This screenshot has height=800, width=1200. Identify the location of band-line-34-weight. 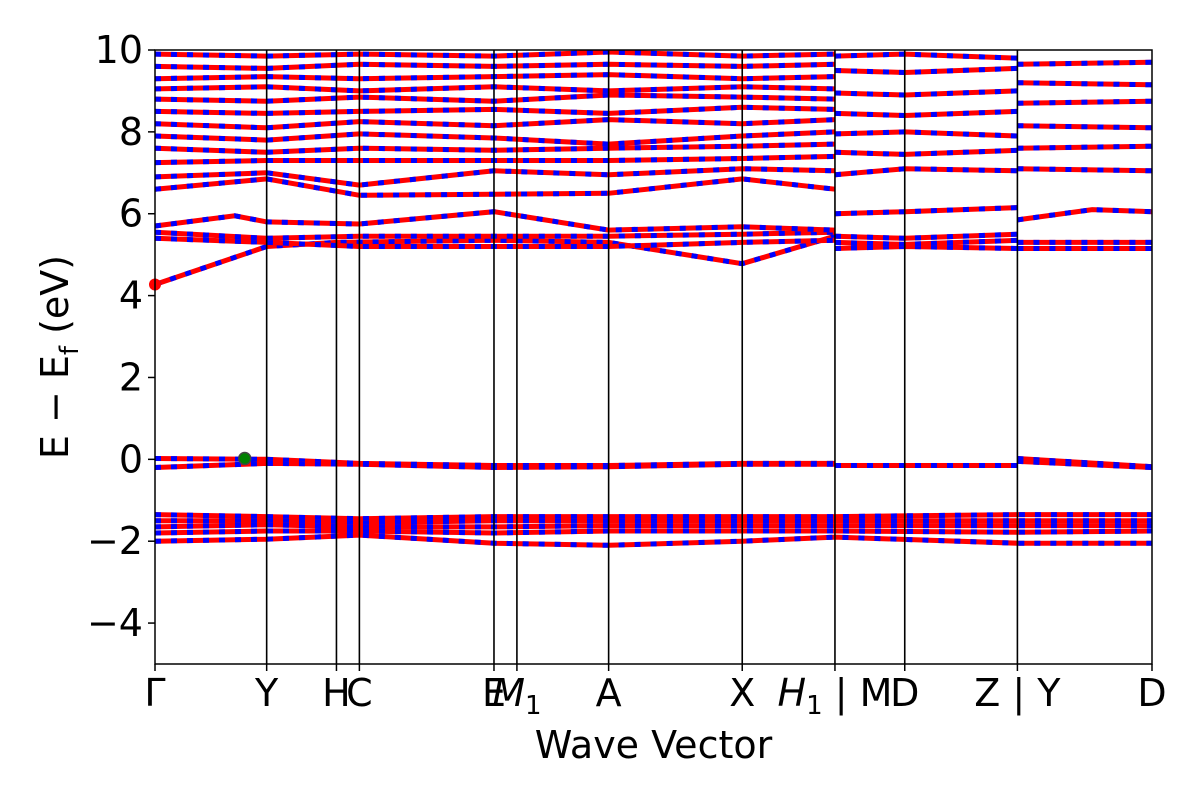
(1085, 84).